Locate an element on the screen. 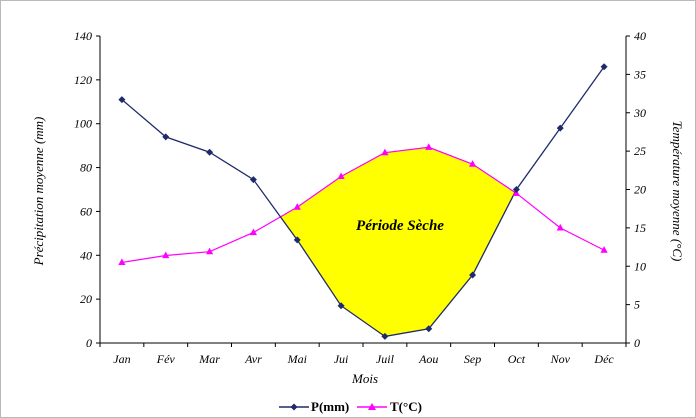  x-tick-label: Avr is located at coordinates (253, 359).